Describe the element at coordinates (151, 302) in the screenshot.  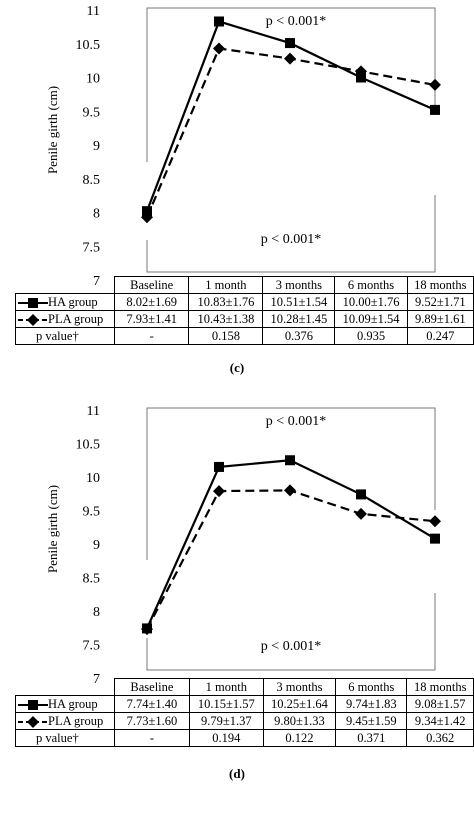
I see `table-cell: 8.02±1.69` at that location.